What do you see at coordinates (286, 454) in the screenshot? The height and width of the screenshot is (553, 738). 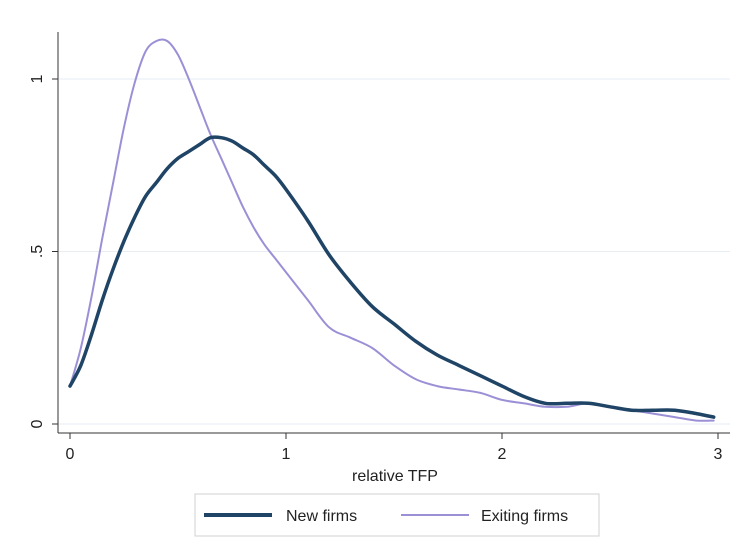 I see `x-tick-label-1: 1` at bounding box center [286, 454].